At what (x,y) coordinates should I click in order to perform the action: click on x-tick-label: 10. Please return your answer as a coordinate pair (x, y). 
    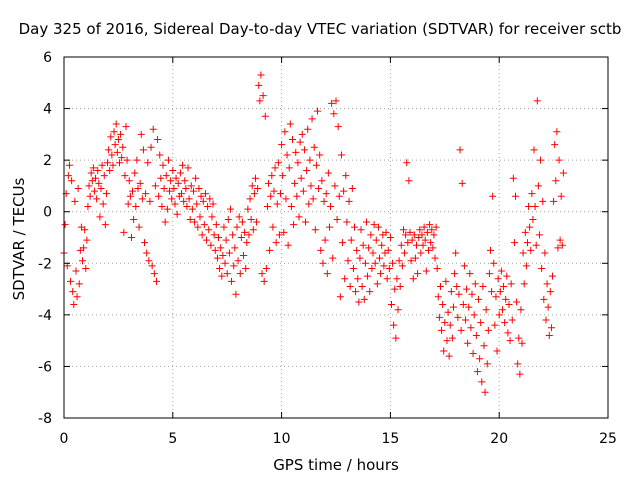
    Looking at the image, I should click on (282, 439).